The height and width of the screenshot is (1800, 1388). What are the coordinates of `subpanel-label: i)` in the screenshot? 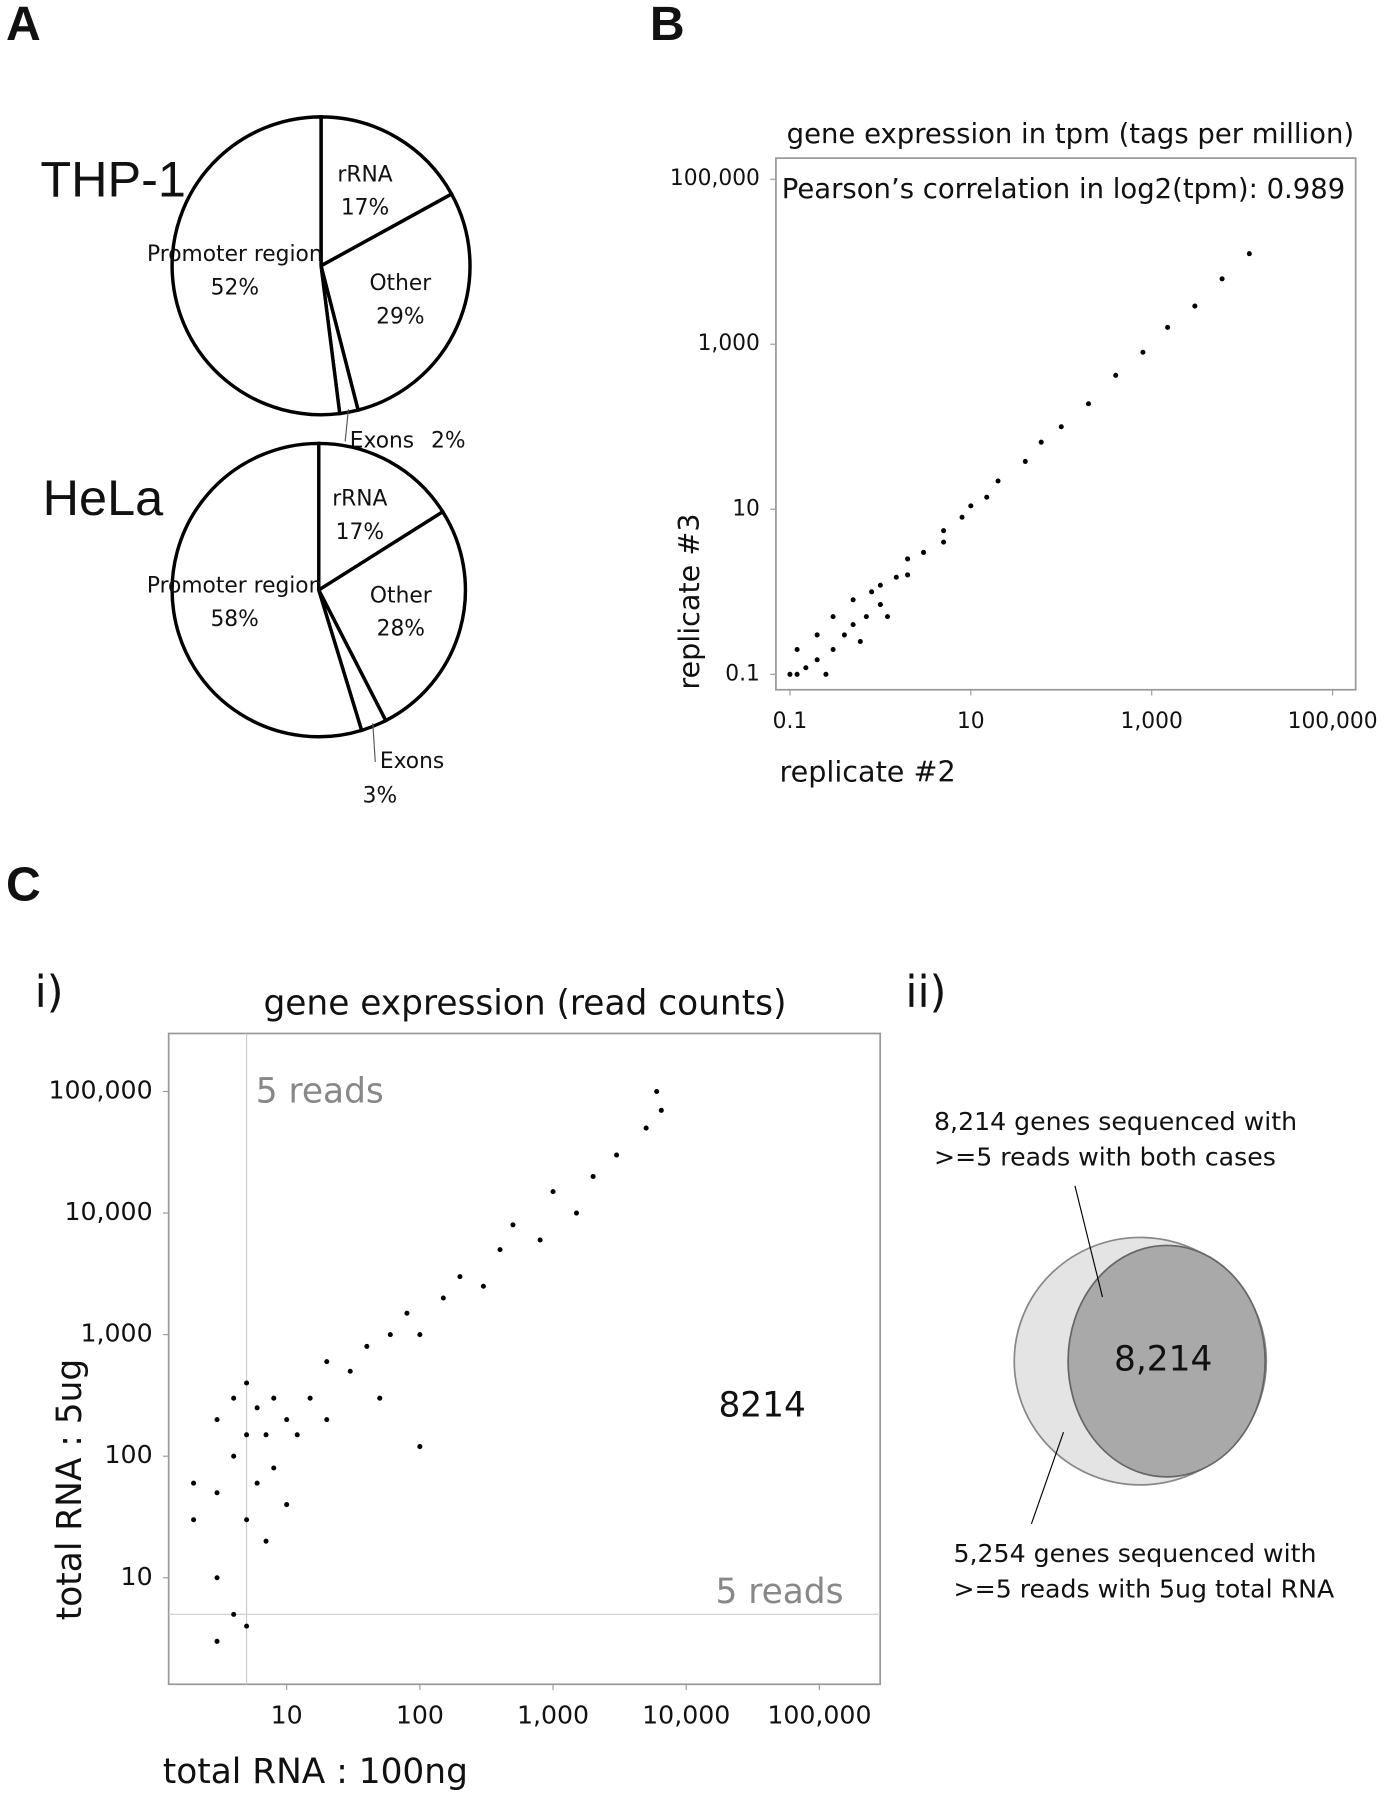 It's located at (49, 993).